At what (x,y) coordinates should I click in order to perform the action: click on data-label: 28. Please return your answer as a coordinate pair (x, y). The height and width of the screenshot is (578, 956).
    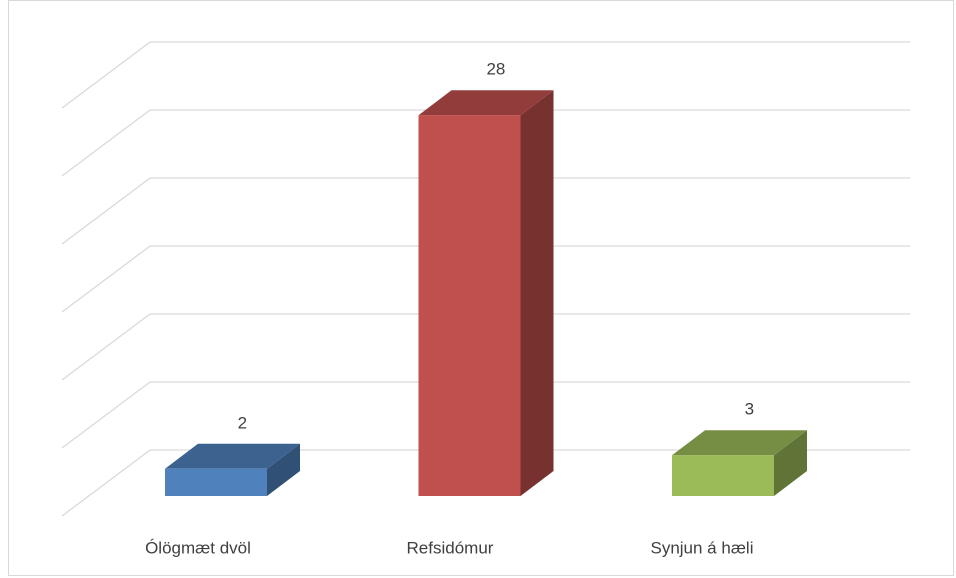
    Looking at the image, I should click on (495, 69).